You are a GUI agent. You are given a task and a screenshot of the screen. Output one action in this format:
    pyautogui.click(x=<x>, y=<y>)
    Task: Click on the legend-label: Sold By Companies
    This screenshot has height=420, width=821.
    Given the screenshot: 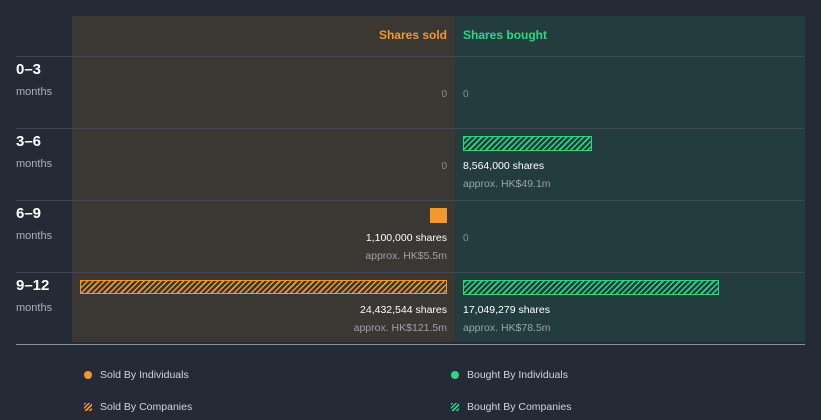 What is the action you would take?
    pyautogui.click(x=146, y=407)
    